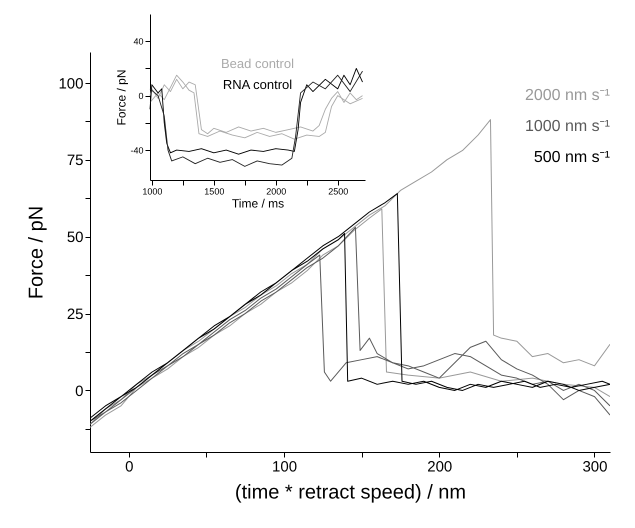  What do you see at coordinates (75, 315) in the screenshot?
I see `y-tick-label: 25` at bounding box center [75, 315].